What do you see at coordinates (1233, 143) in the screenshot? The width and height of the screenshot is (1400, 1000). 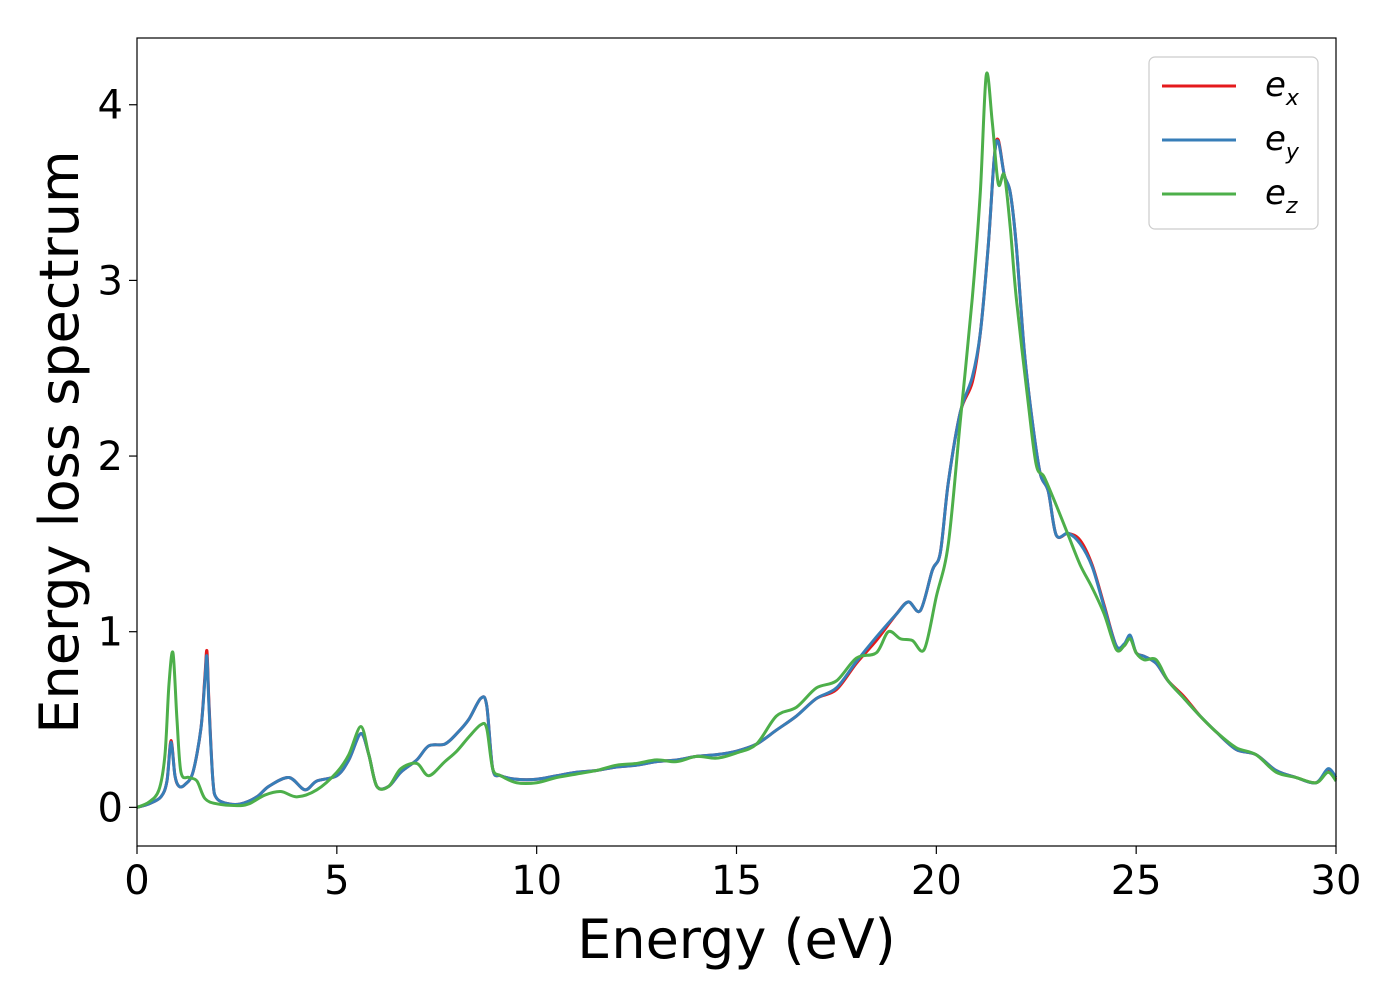 I see `legend-box` at bounding box center [1233, 143].